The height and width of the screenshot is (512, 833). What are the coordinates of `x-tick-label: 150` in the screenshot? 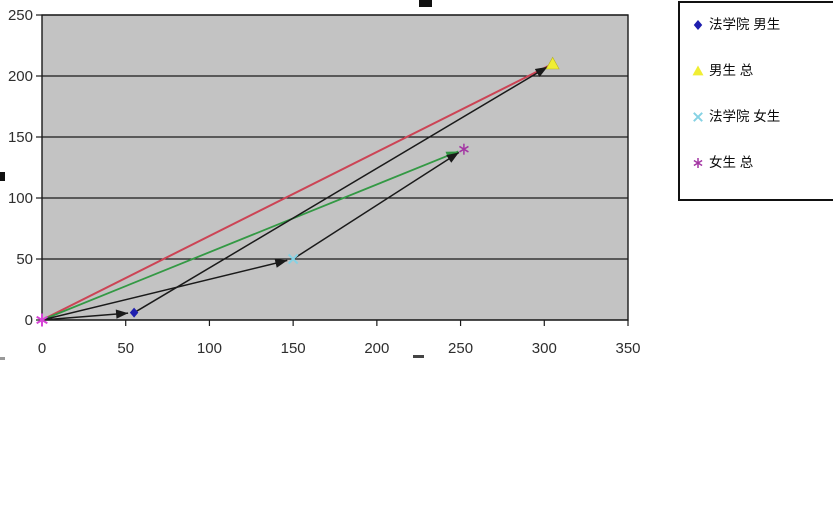 It's located at (293, 348).